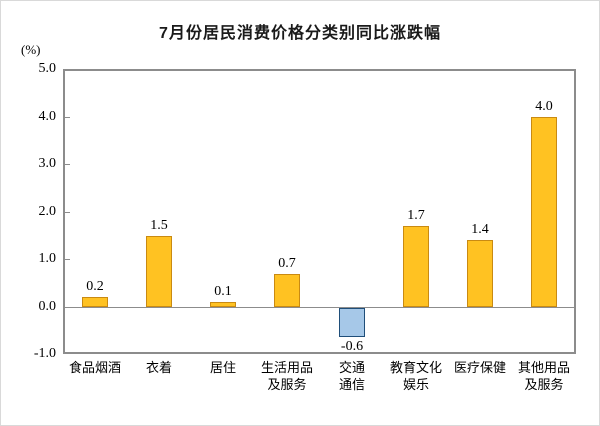  Describe the element at coordinates (158, 367) in the screenshot. I see `x-axis-label: 衣着` at that location.